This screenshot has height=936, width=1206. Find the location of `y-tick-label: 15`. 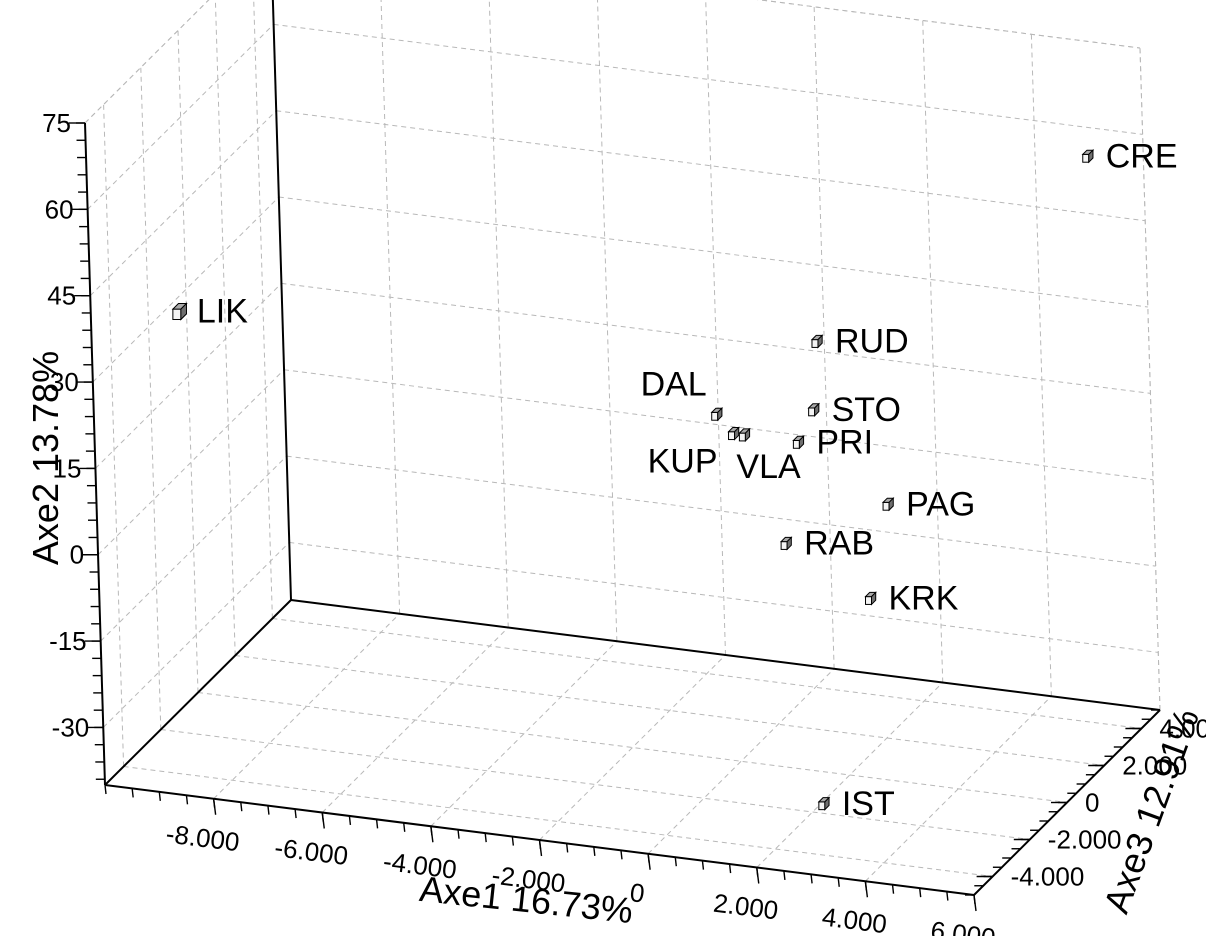

y-tick-label: 15 is located at coordinates (67, 468).